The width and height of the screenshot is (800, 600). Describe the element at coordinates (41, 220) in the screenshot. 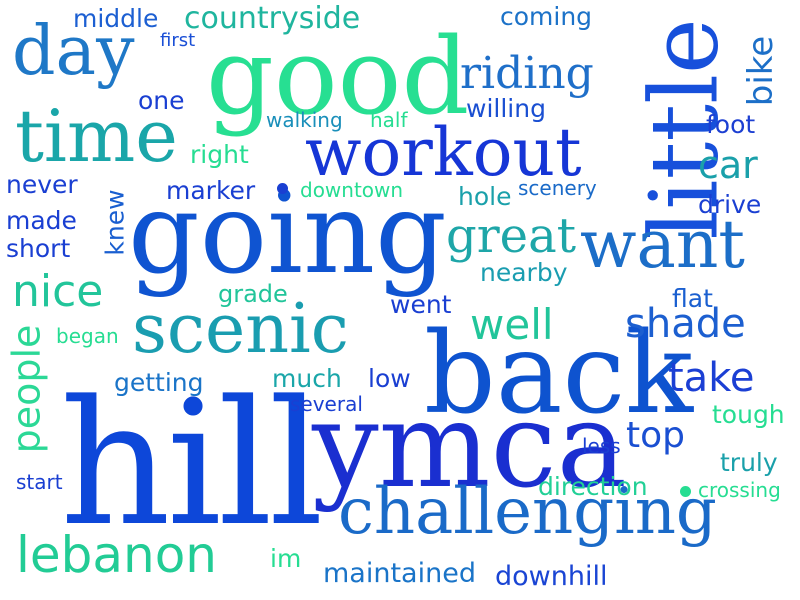

I see `word-made: made` at that location.